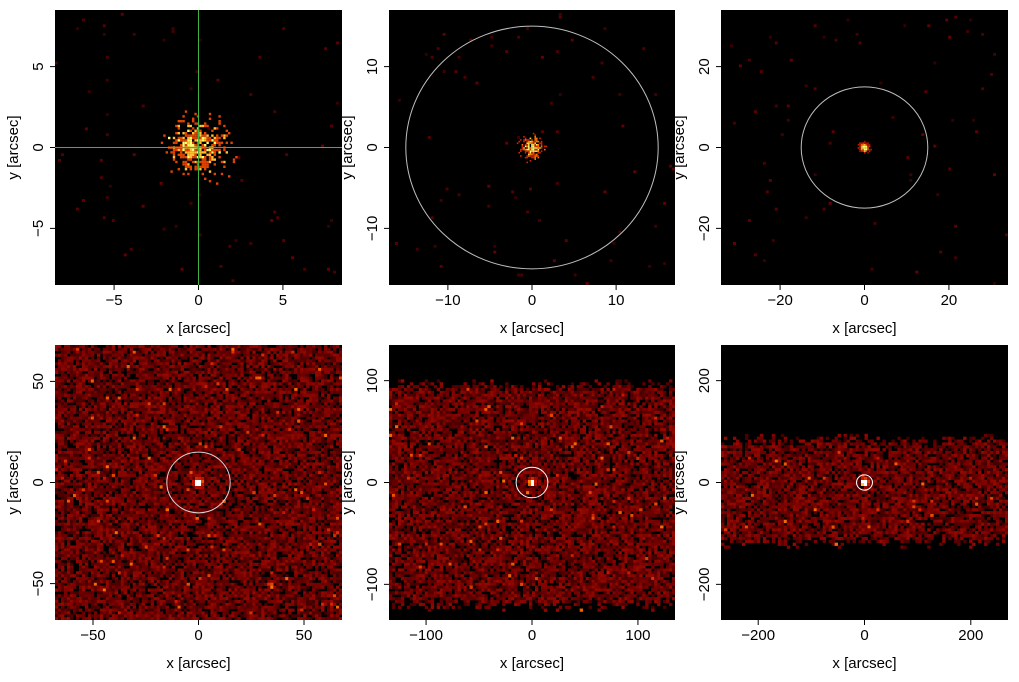  What do you see at coordinates (372, 584) in the screenshot?
I see `y-tick-label: −100` at bounding box center [372, 584].